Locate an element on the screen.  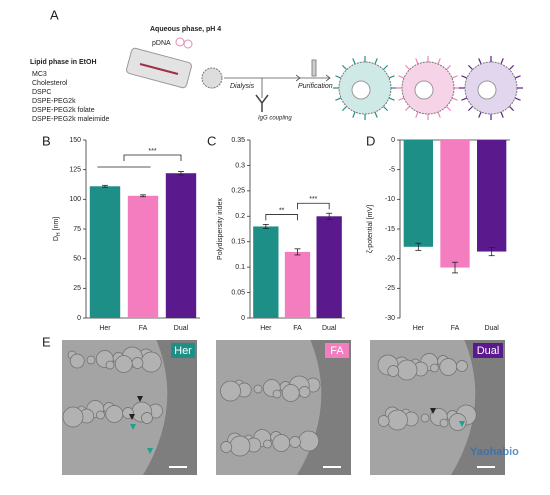
arrow is located at coordinates (315, 78).